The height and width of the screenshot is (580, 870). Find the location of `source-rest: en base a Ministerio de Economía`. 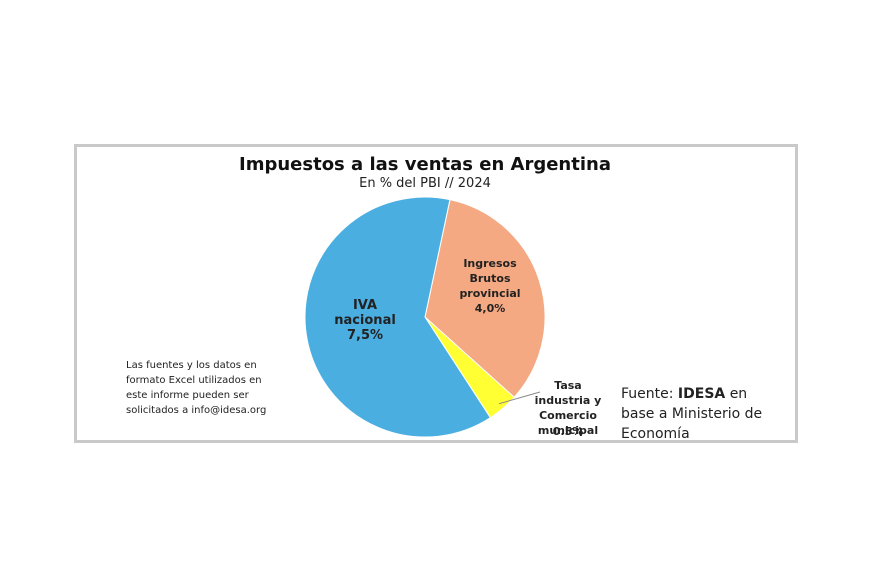

source-rest: en base a Ministerio de Economía is located at coordinates (692, 414).